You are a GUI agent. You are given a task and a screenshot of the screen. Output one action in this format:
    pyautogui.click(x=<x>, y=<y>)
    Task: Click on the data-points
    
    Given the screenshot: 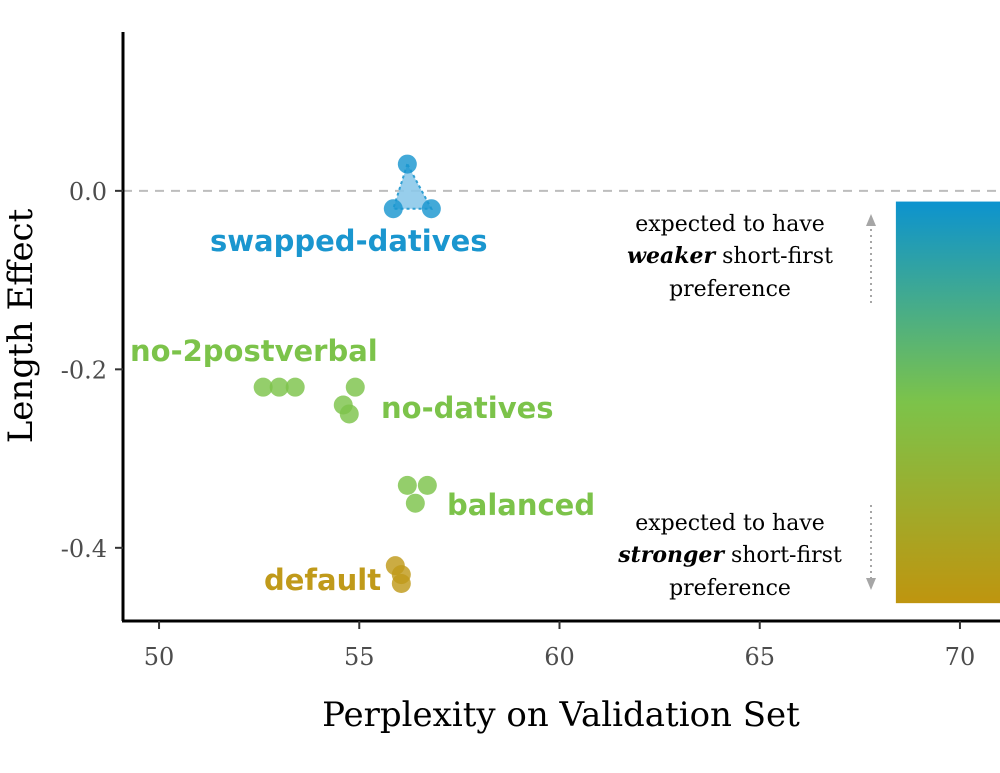 What is the action you would take?
    pyautogui.click(x=347, y=374)
    